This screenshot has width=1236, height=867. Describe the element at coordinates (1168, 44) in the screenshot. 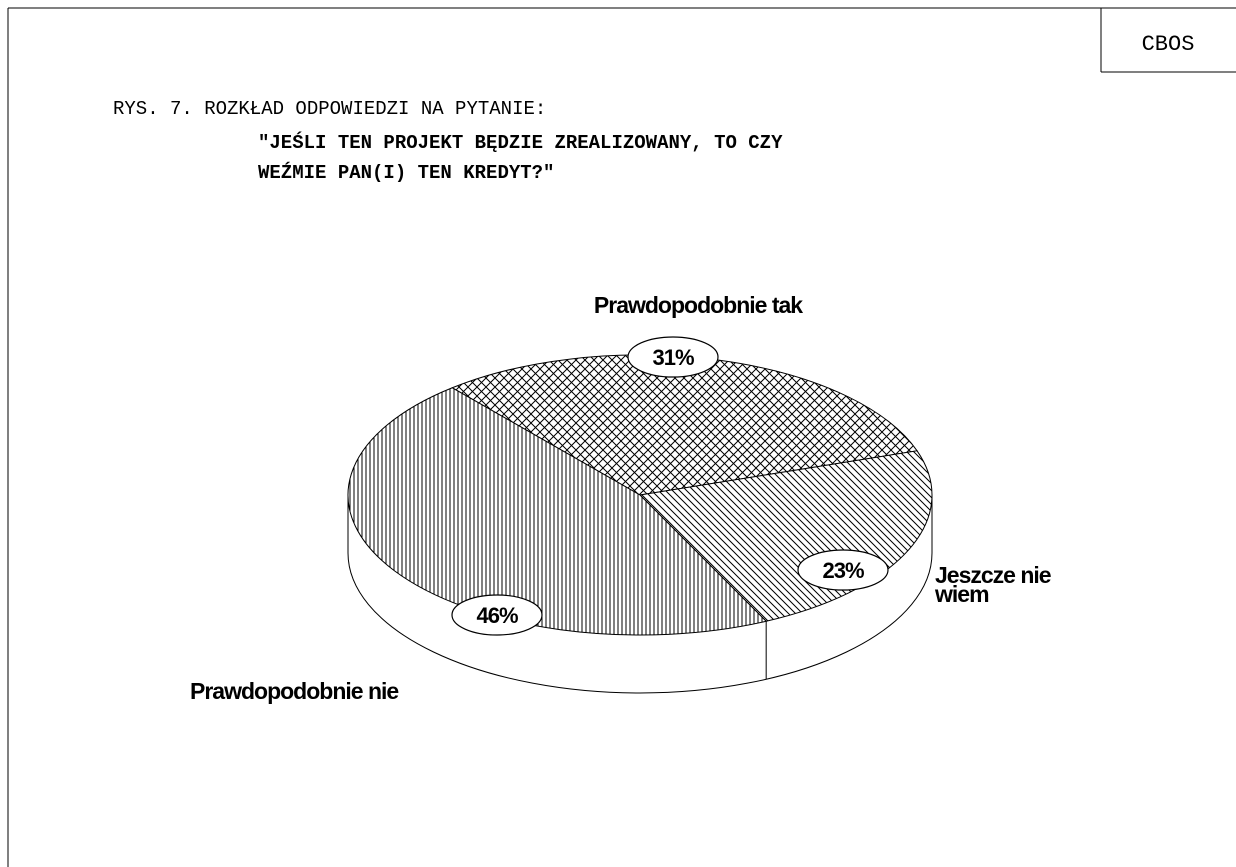

I see `source: CBOS` at that location.